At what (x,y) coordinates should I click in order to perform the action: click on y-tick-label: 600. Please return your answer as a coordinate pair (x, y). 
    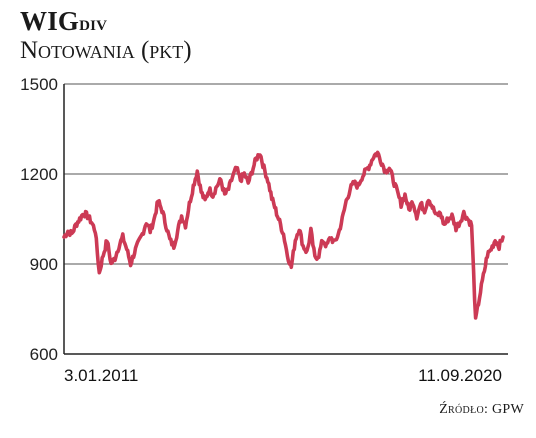
    Looking at the image, I should click on (44, 354).